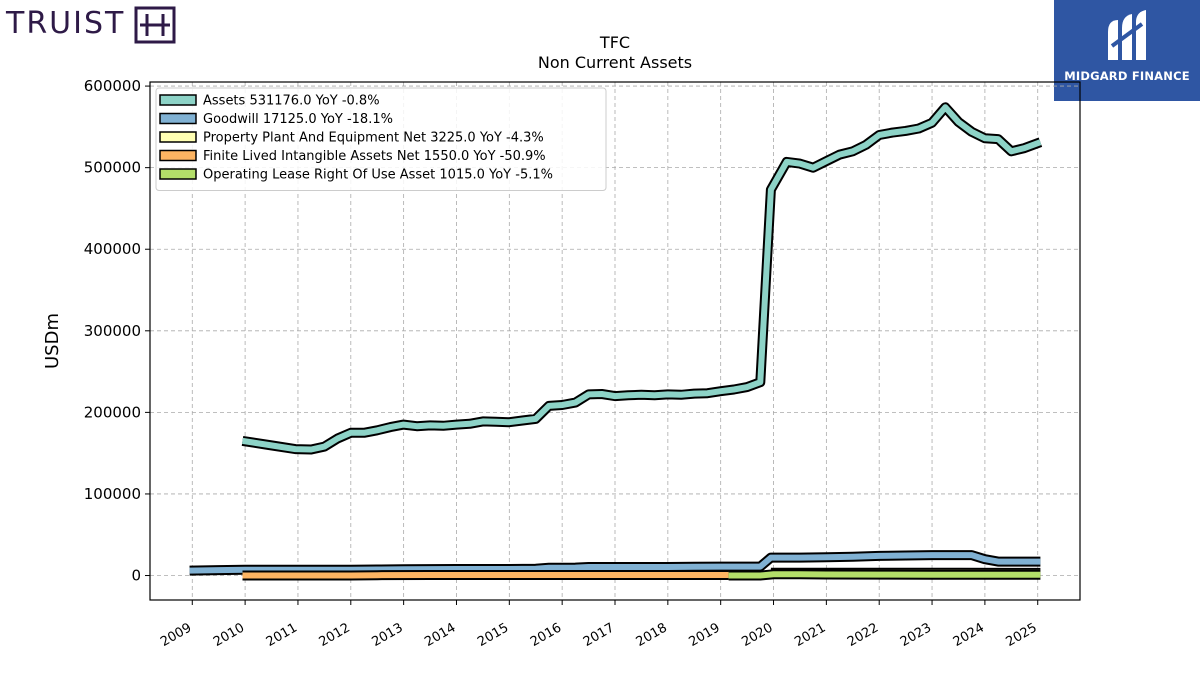 The height and width of the screenshot is (675, 1200). Describe the element at coordinates (136, 576) in the screenshot. I see `y-tick-label: 0` at that location.